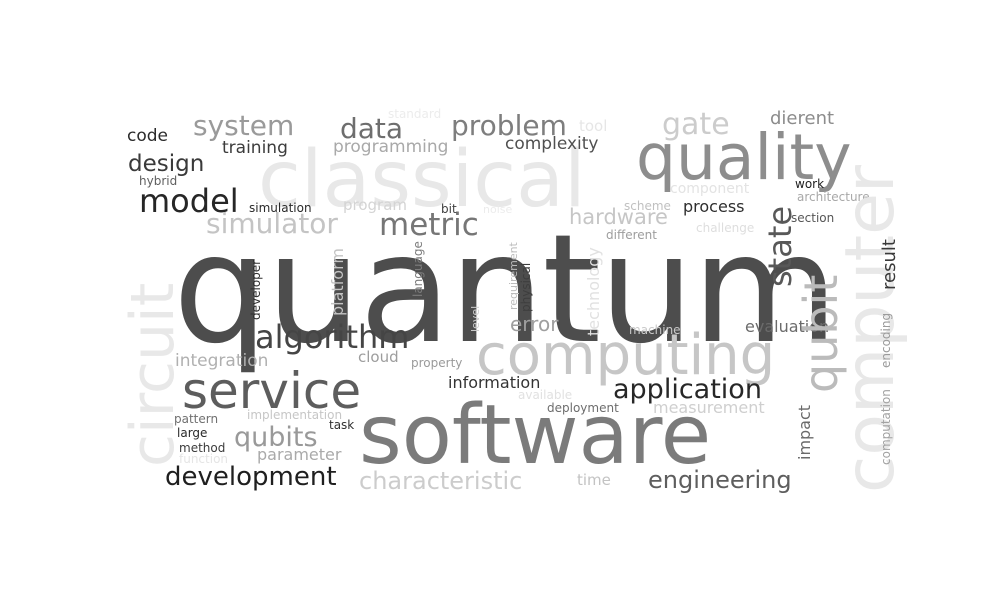 Image resolution: width=1000 pixels, height=600 pixels. Describe the element at coordinates (256, 289) in the screenshot. I see `word-developer: developer` at that location.